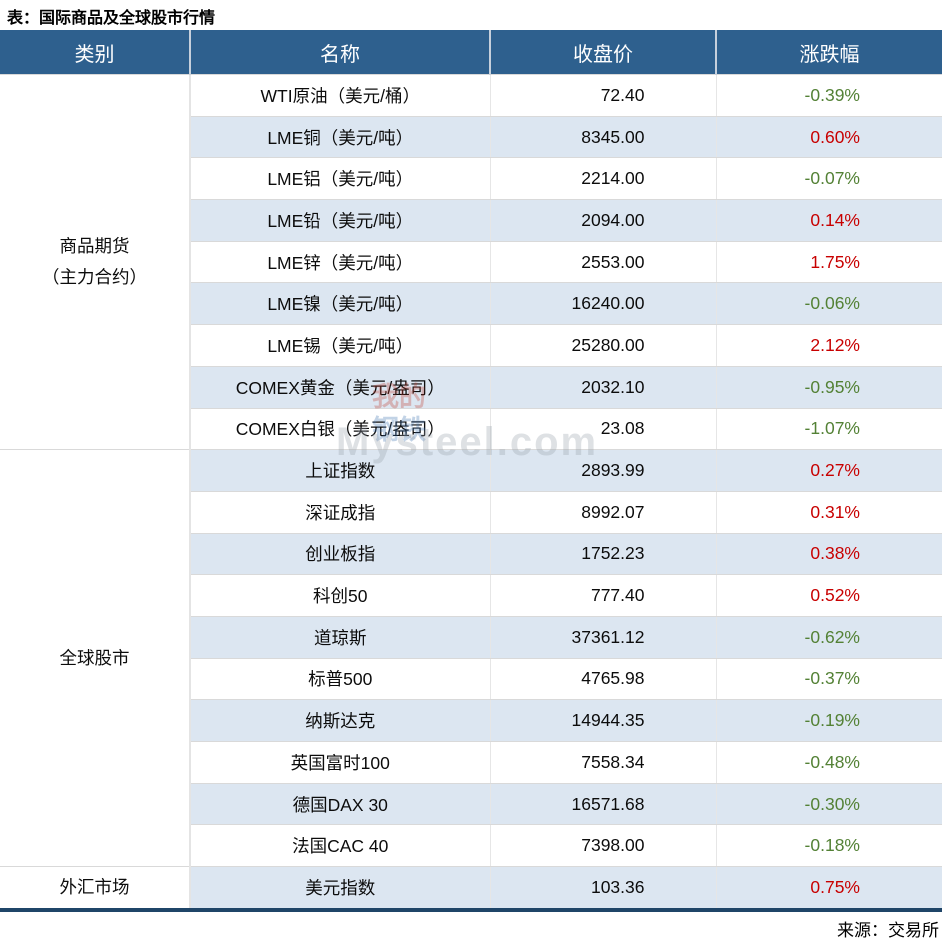 Image resolution: width=942 pixels, height=945 pixels. Describe the element at coordinates (95, 887) in the screenshot. I see `category-cell: 外汇市场` at that location.